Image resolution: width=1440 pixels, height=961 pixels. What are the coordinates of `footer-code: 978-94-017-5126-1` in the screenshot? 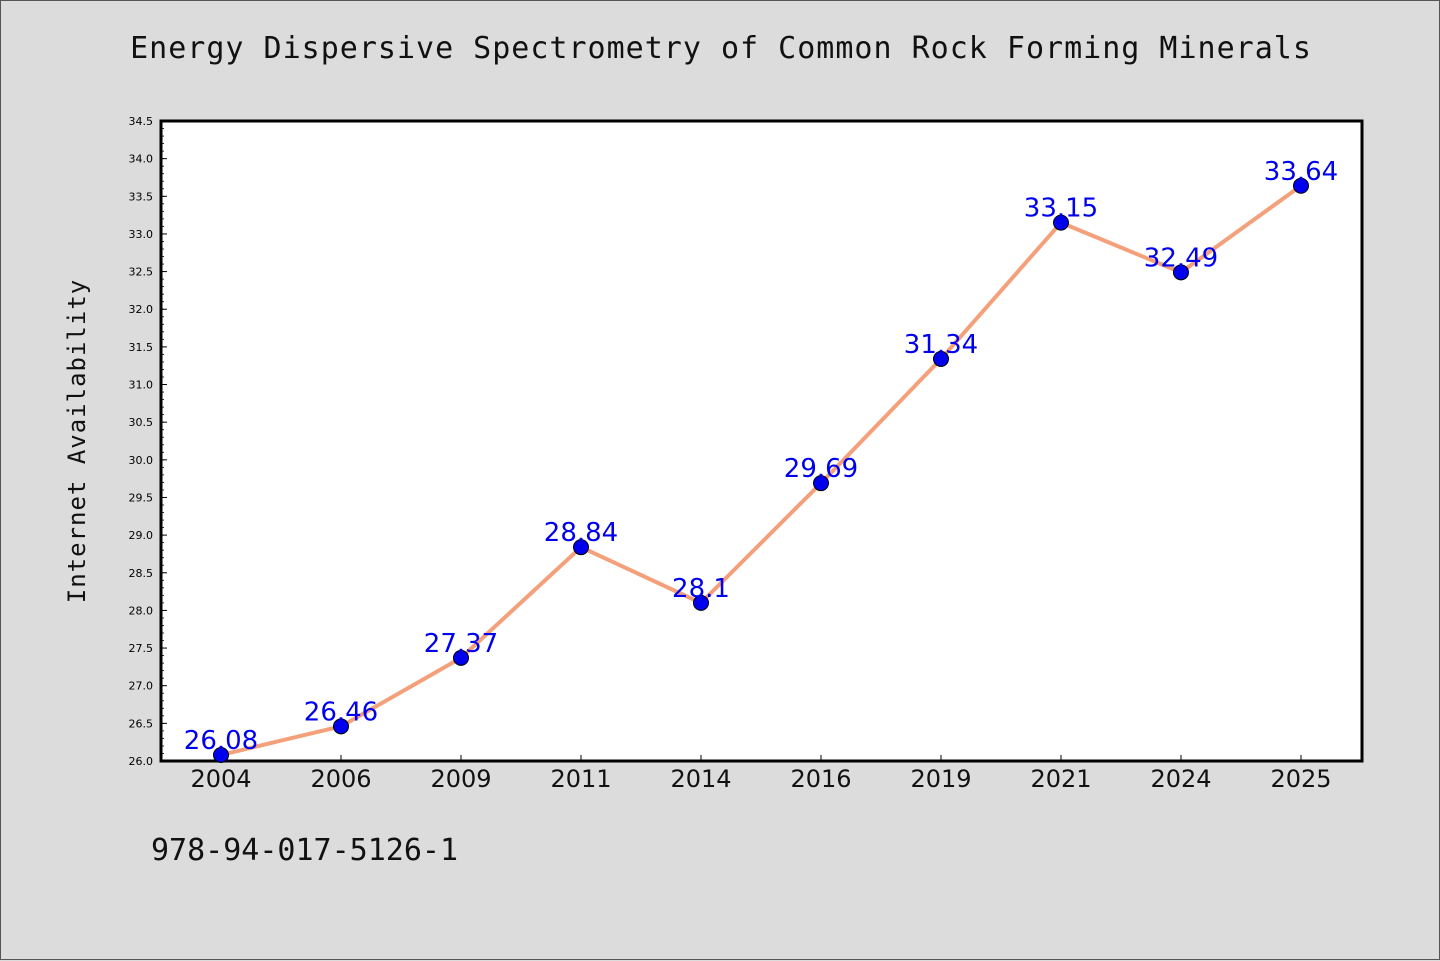 It's located at (305, 850).